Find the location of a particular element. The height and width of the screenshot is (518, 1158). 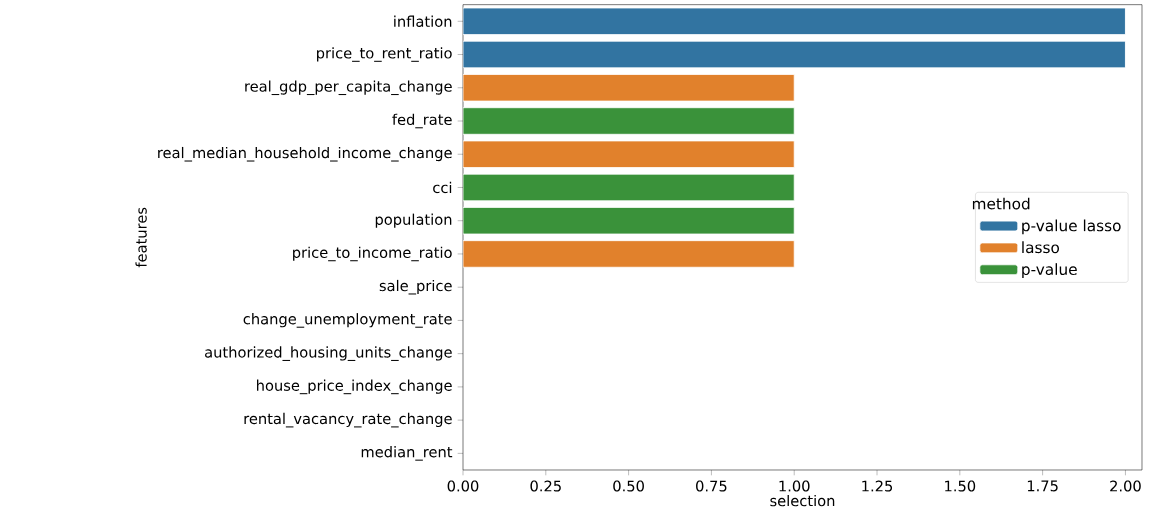

x-tick-label: 1.25 is located at coordinates (877, 486).